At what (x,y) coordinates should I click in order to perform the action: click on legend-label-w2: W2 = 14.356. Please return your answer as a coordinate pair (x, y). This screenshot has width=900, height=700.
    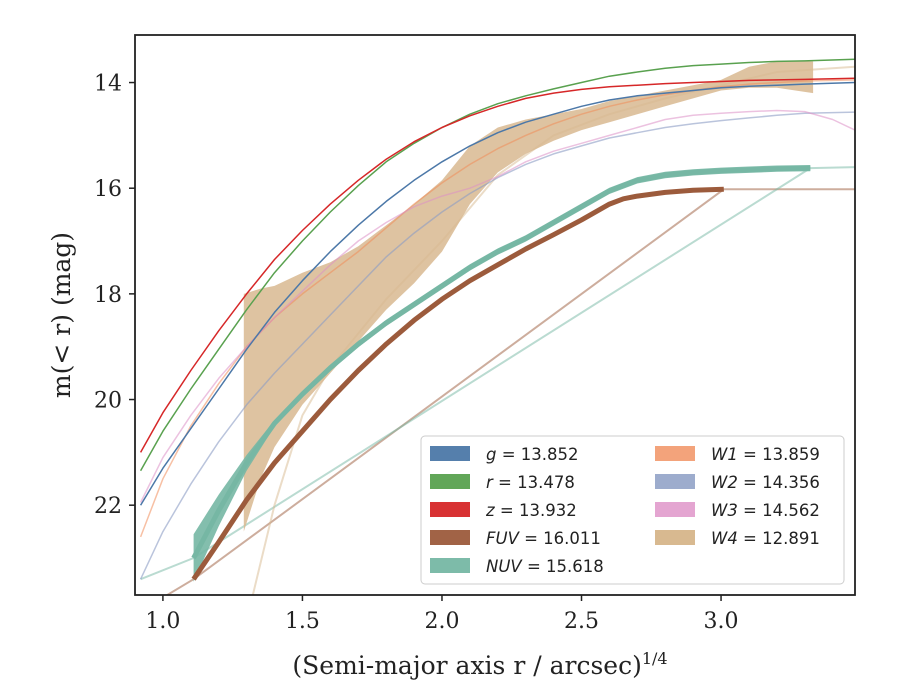
    Looking at the image, I should click on (765, 482).